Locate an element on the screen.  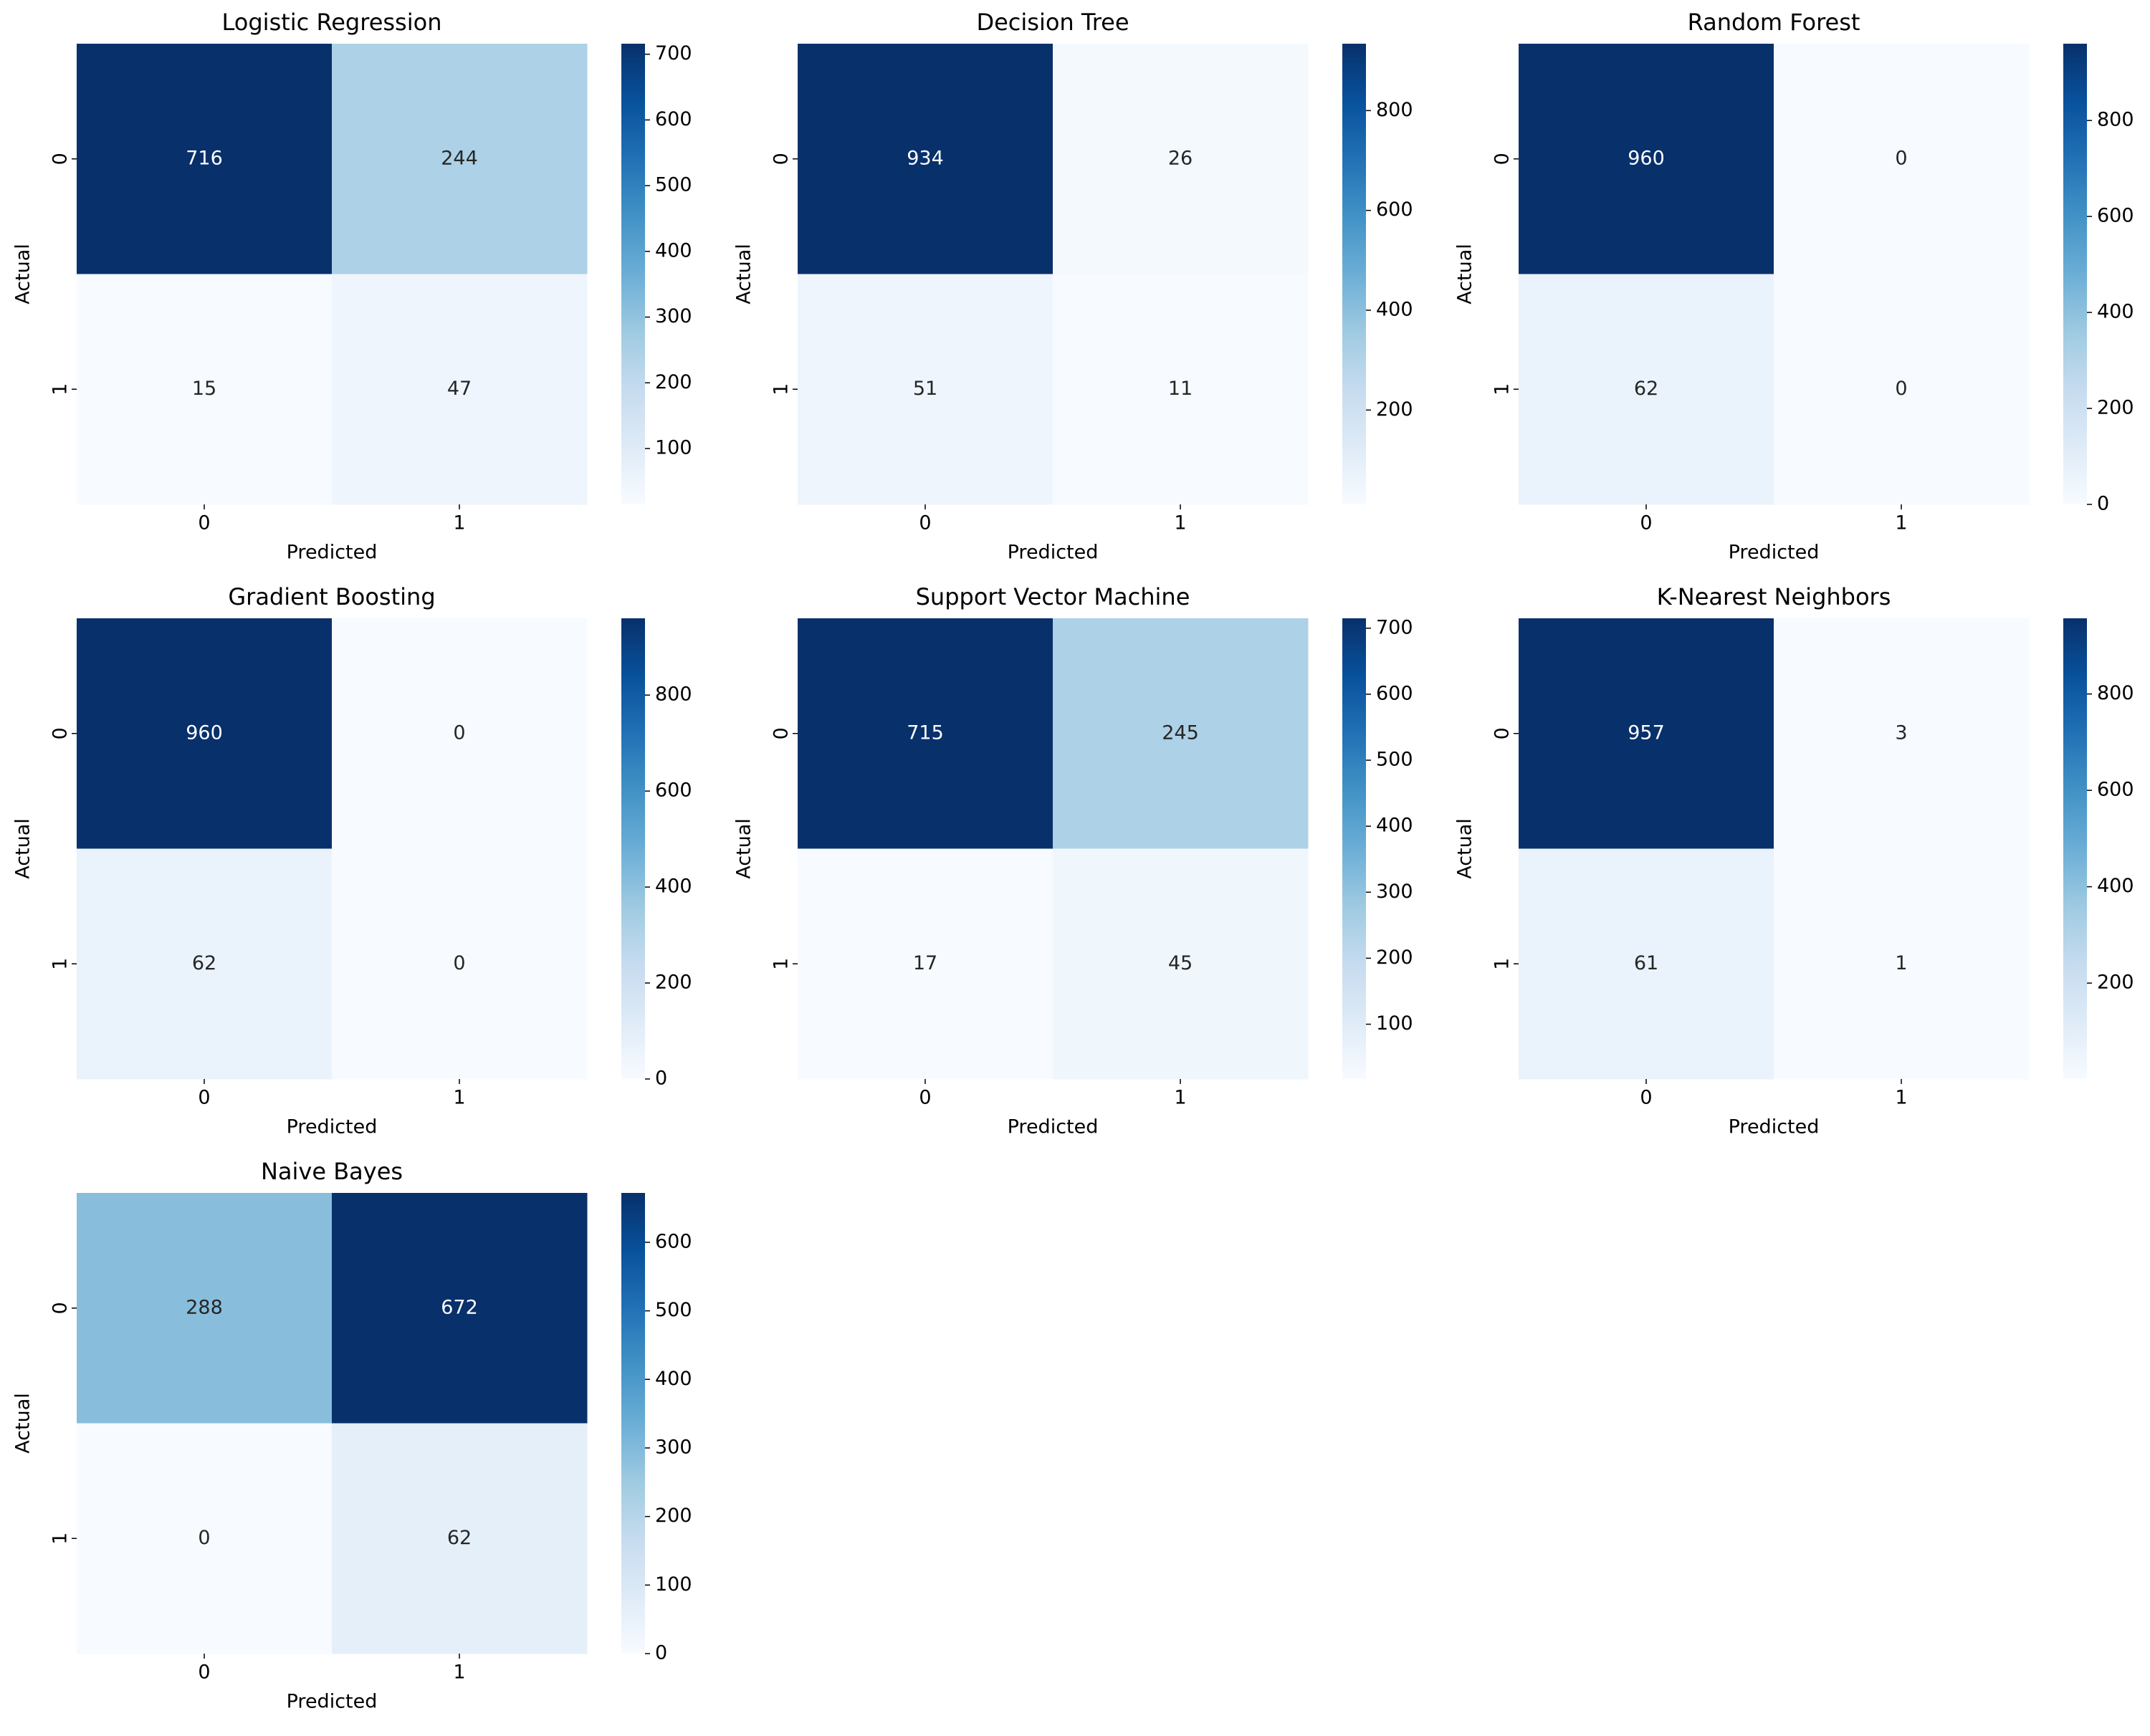
subplot-title: Random Forest is located at coordinates (1774, 22).